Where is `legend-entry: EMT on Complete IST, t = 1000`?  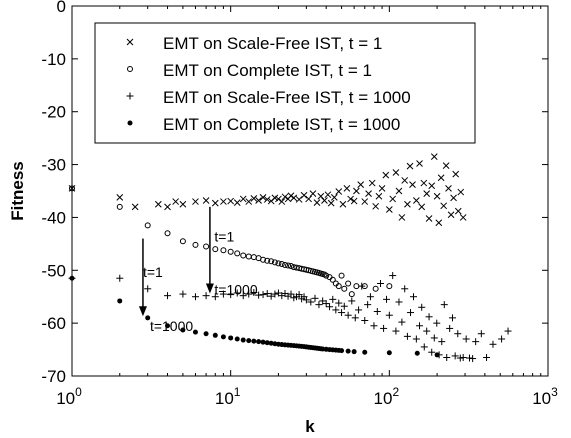 legend-entry: EMT on Complete IST, t = 1000 is located at coordinates (281, 124).